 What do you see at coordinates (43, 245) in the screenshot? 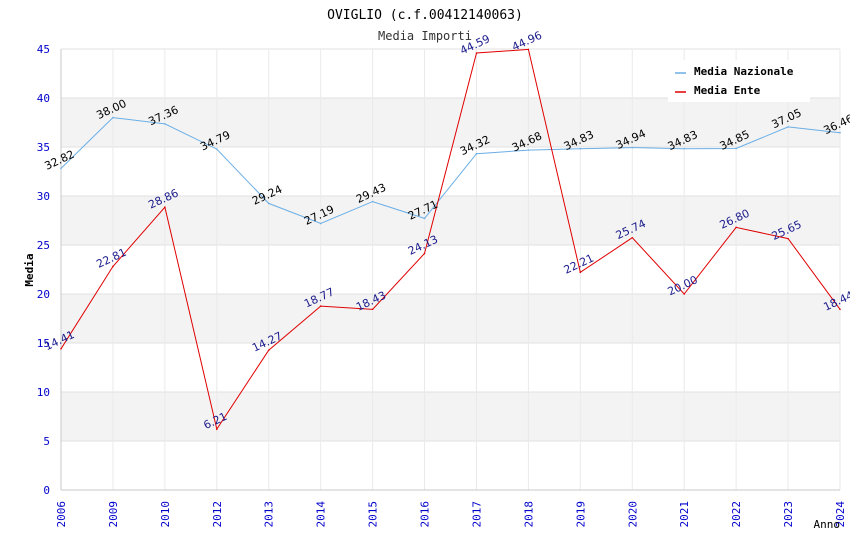
I see `y-tick-label: 25` at bounding box center [43, 245].